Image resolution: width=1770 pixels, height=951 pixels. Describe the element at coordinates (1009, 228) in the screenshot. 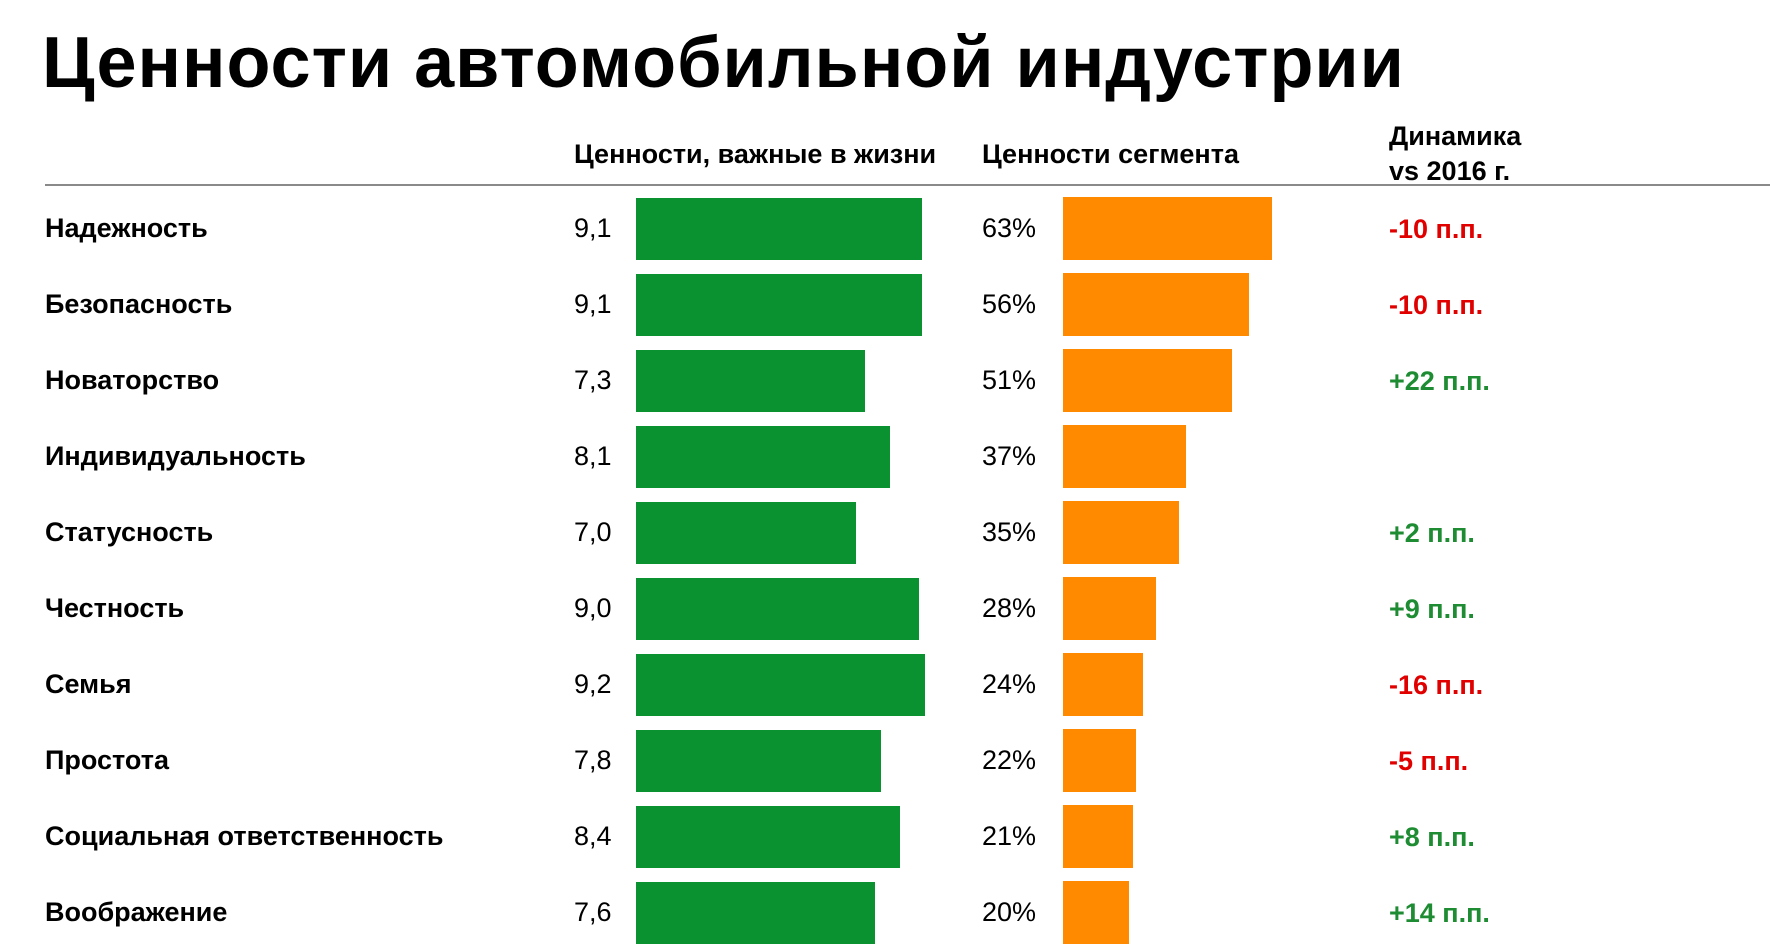

I see `segment-value-label: 63%` at that location.